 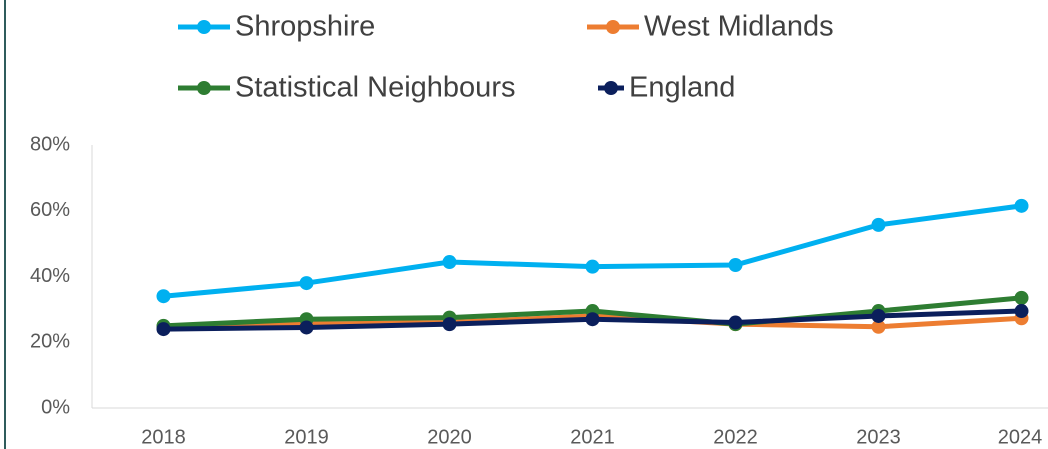 I want to click on y-tick-label: 80%, so click(x=50, y=144).